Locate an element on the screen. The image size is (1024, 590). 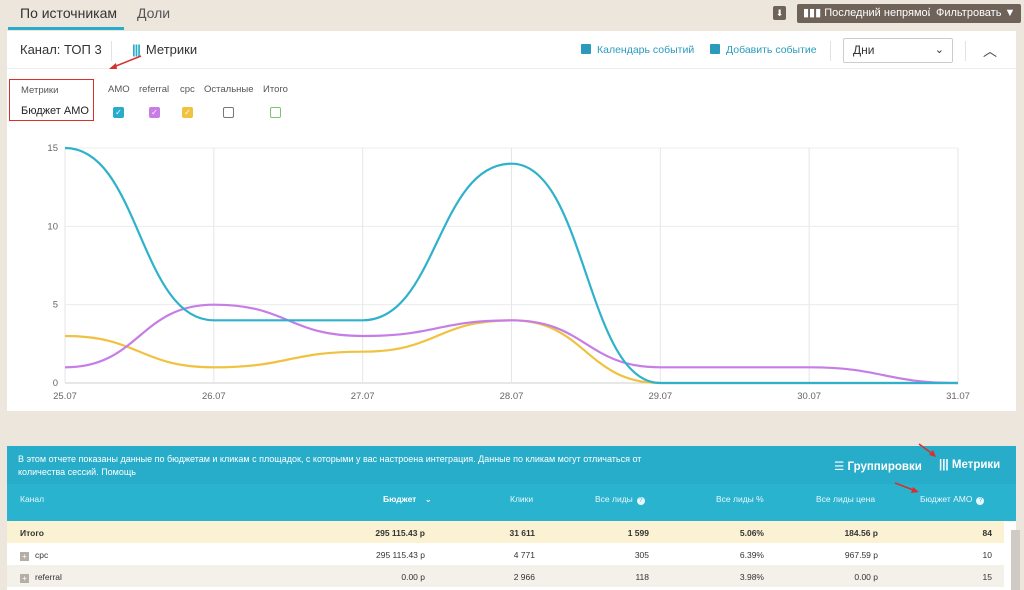
add-event-link: Добавить событие is located at coordinates (763, 50).